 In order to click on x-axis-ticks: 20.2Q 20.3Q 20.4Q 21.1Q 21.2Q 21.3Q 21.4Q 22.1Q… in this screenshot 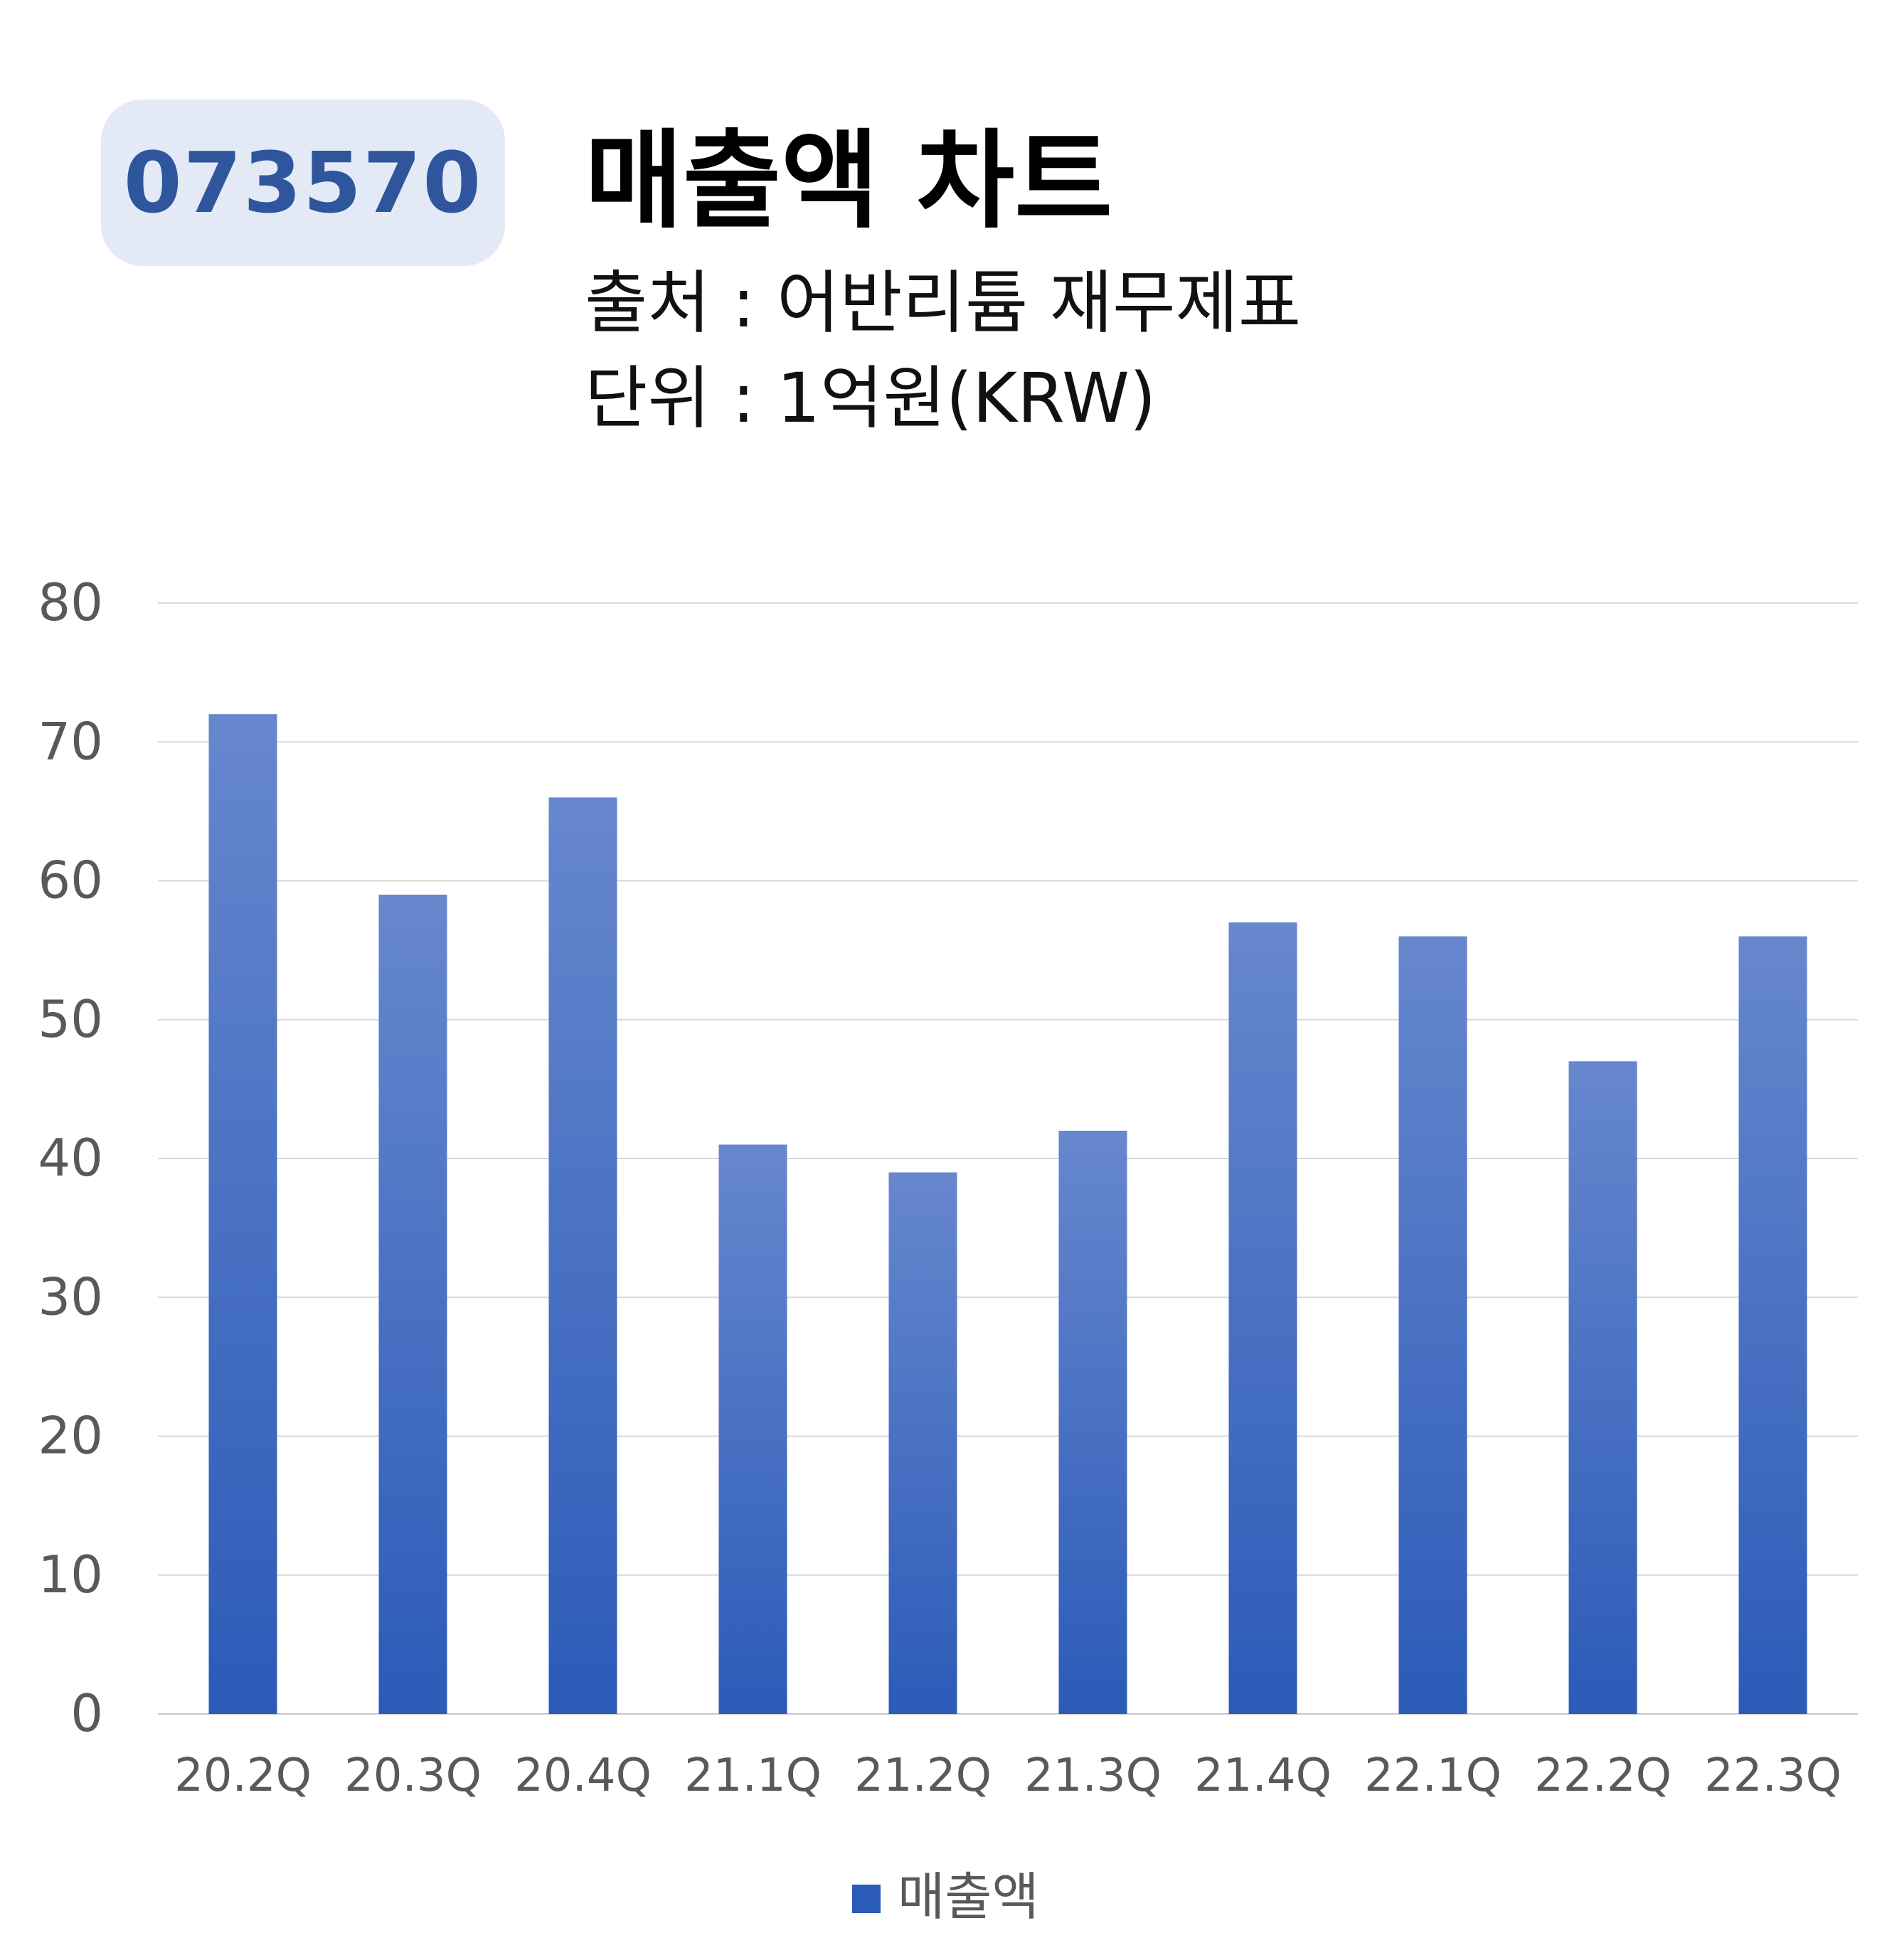, I will do `click(1008, 1775)`.